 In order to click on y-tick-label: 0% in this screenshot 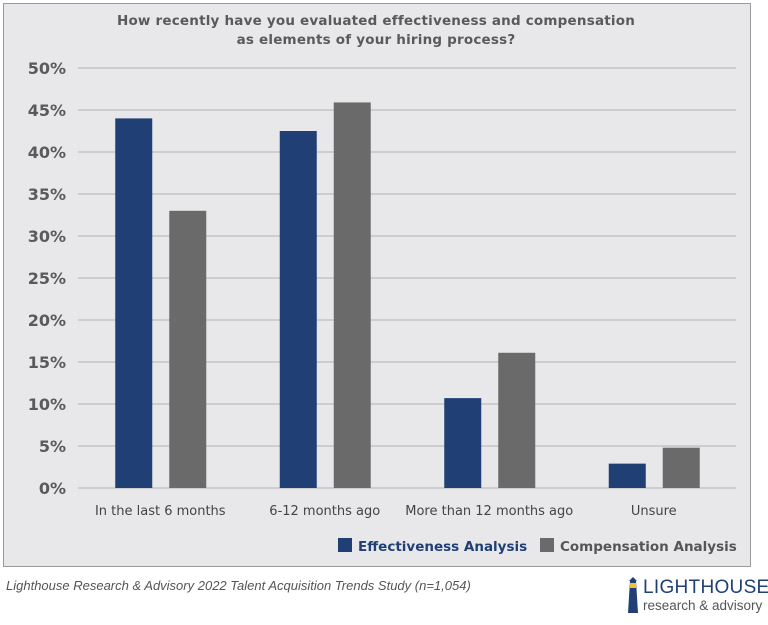, I will do `click(52, 488)`.